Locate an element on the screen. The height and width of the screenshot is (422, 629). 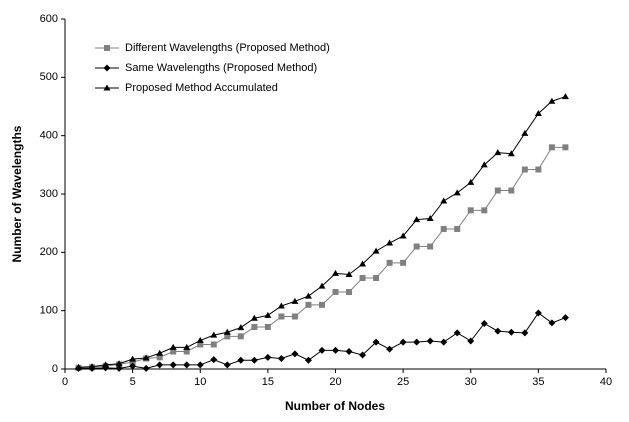
x-tick-label: 40 is located at coordinates (606, 382).